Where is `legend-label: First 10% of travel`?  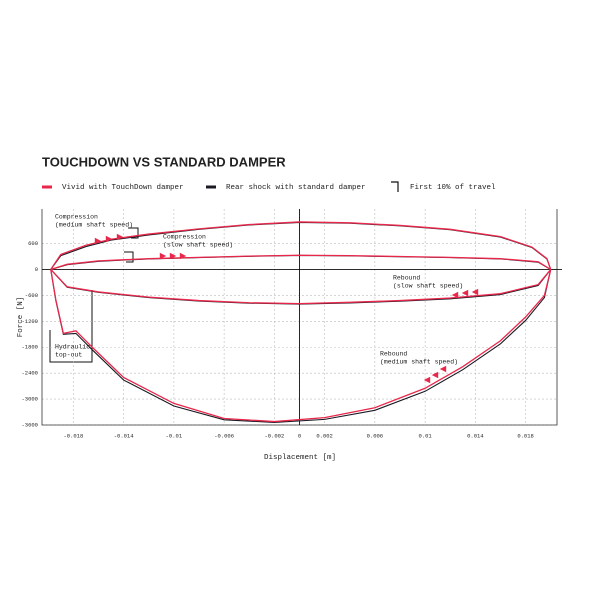 legend-label: First 10% of travel is located at coordinates (453, 188).